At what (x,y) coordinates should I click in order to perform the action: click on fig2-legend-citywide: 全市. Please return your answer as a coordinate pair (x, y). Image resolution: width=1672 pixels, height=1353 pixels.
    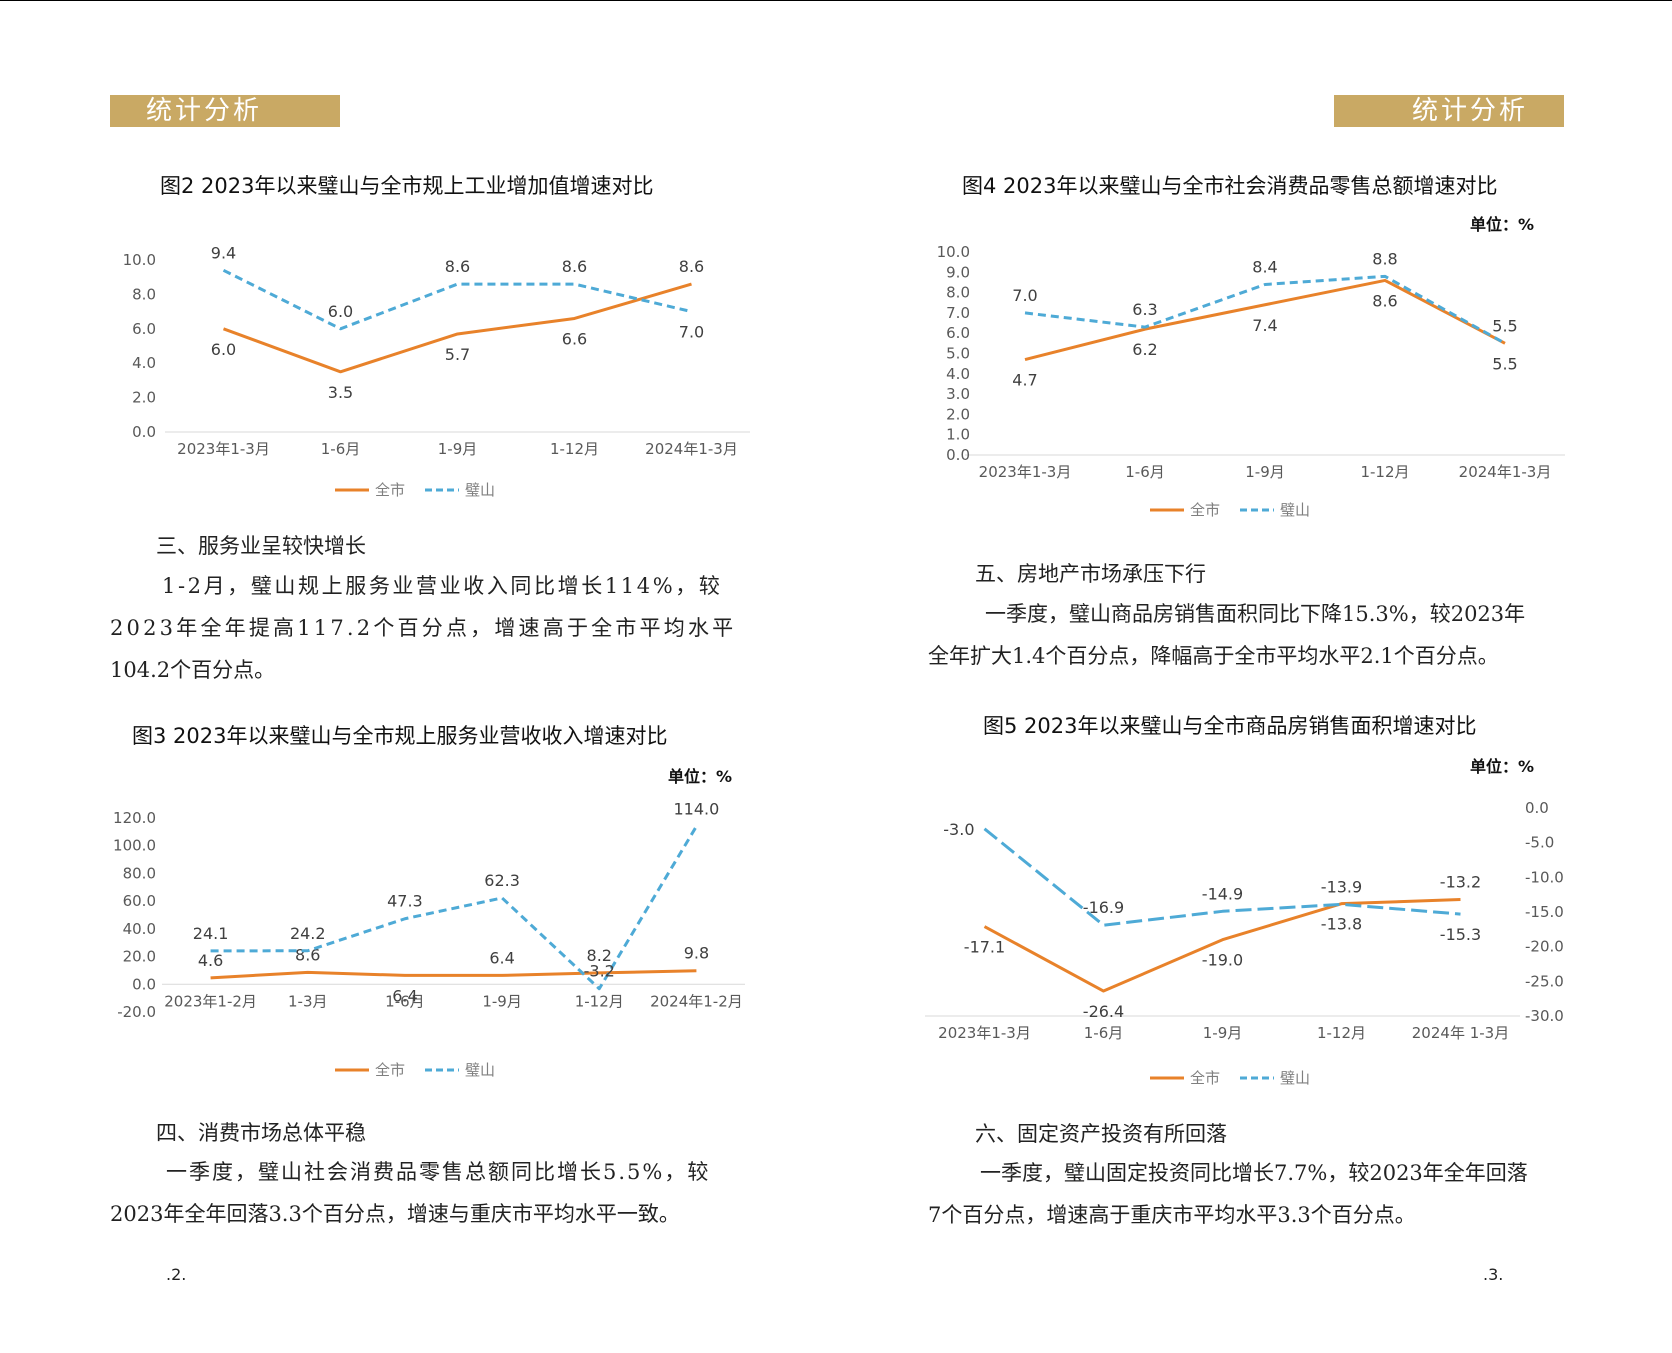
    Looking at the image, I should click on (390, 490).